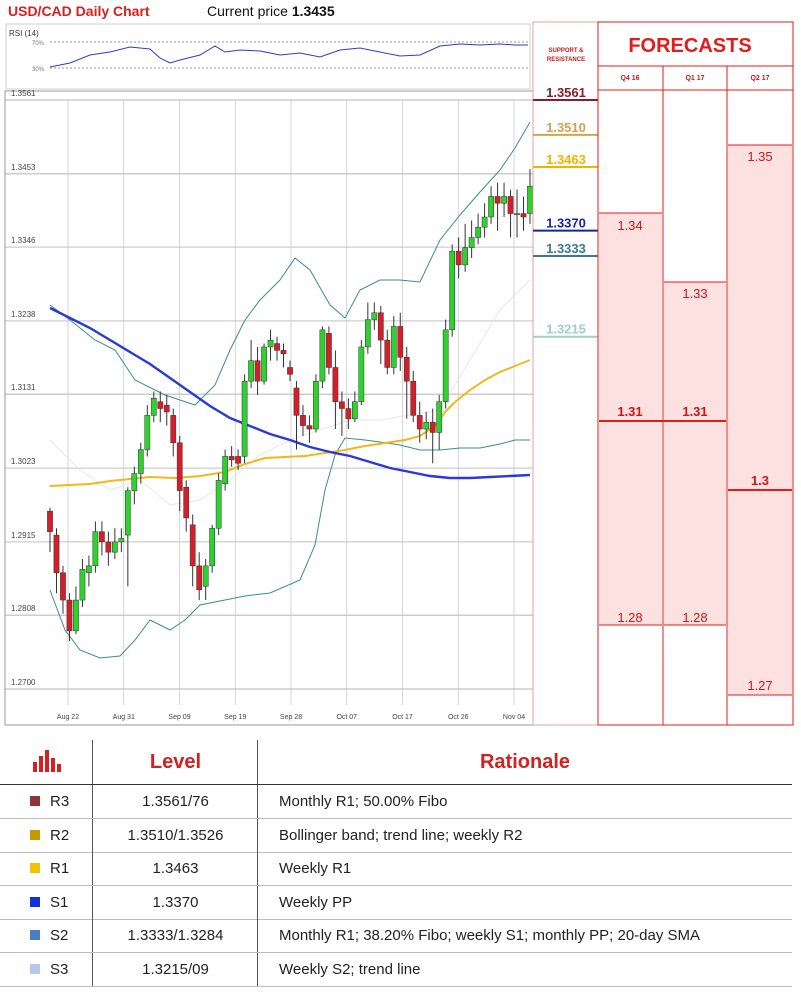 Image resolution: width=801 pixels, height=998 pixels. I want to click on x-tick-label: Sep 28, so click(291, 717).